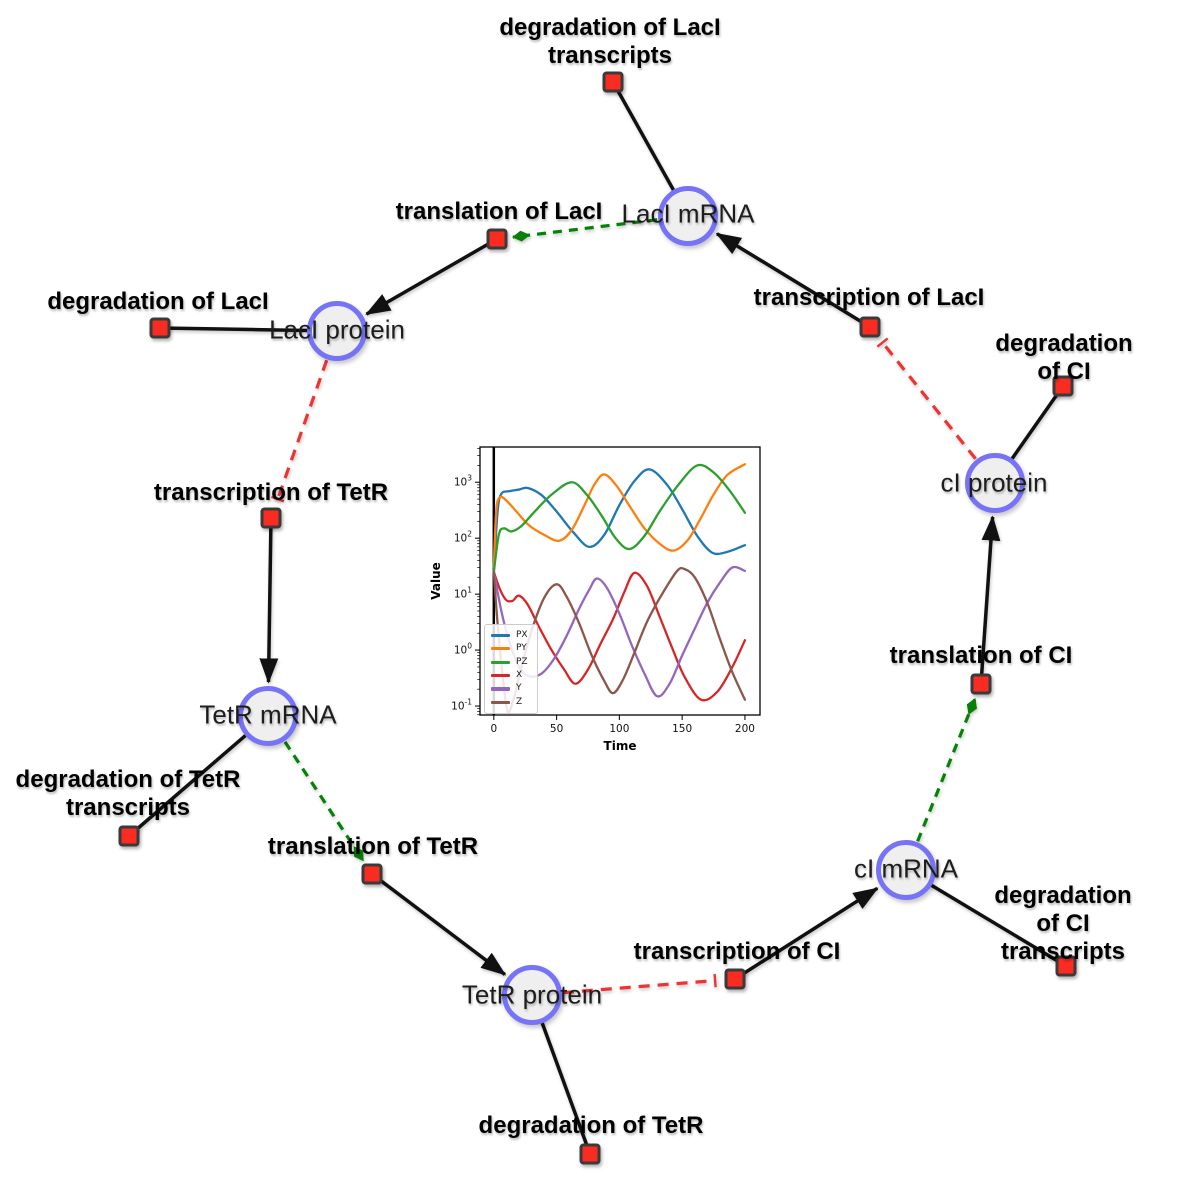 The image size is (1189, 1200). Describe the element at coordinates (521, 648) in the screenshot. I see `legend-label-PY: PY` at that location.